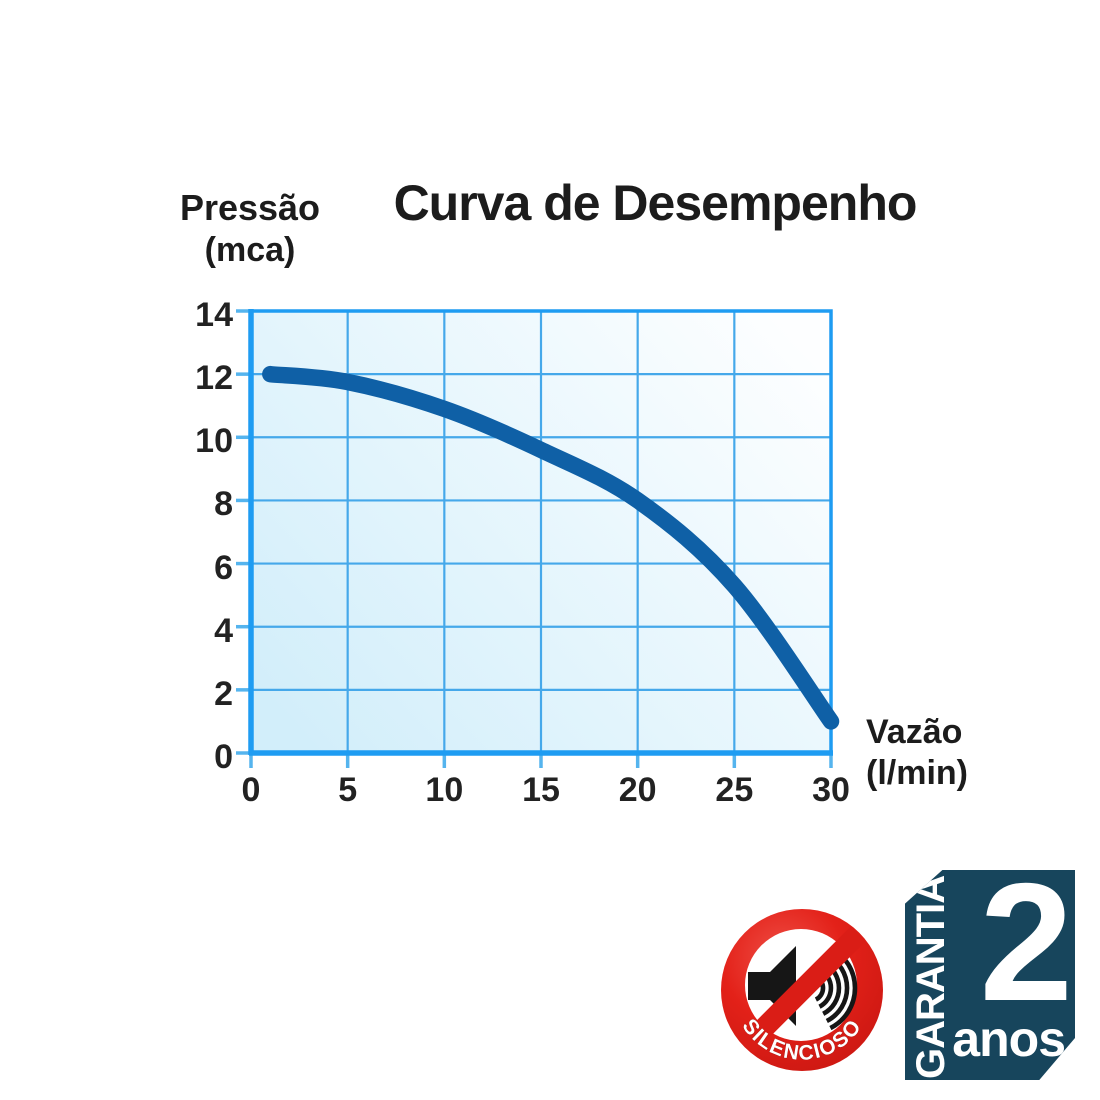  What do you see at coordinates (223, 630) in the screenshot?
I see `y-tick-label-4: 4` at bounding box center [223, 630].